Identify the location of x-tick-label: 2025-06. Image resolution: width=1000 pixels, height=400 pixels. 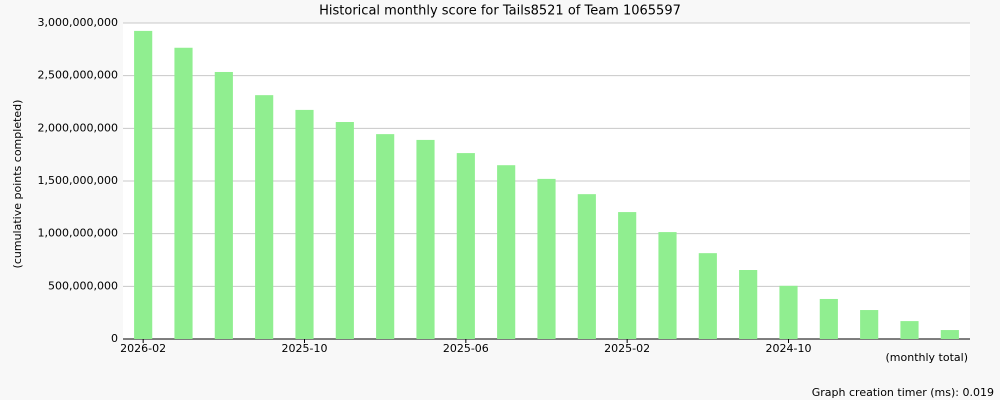
(466, 348).